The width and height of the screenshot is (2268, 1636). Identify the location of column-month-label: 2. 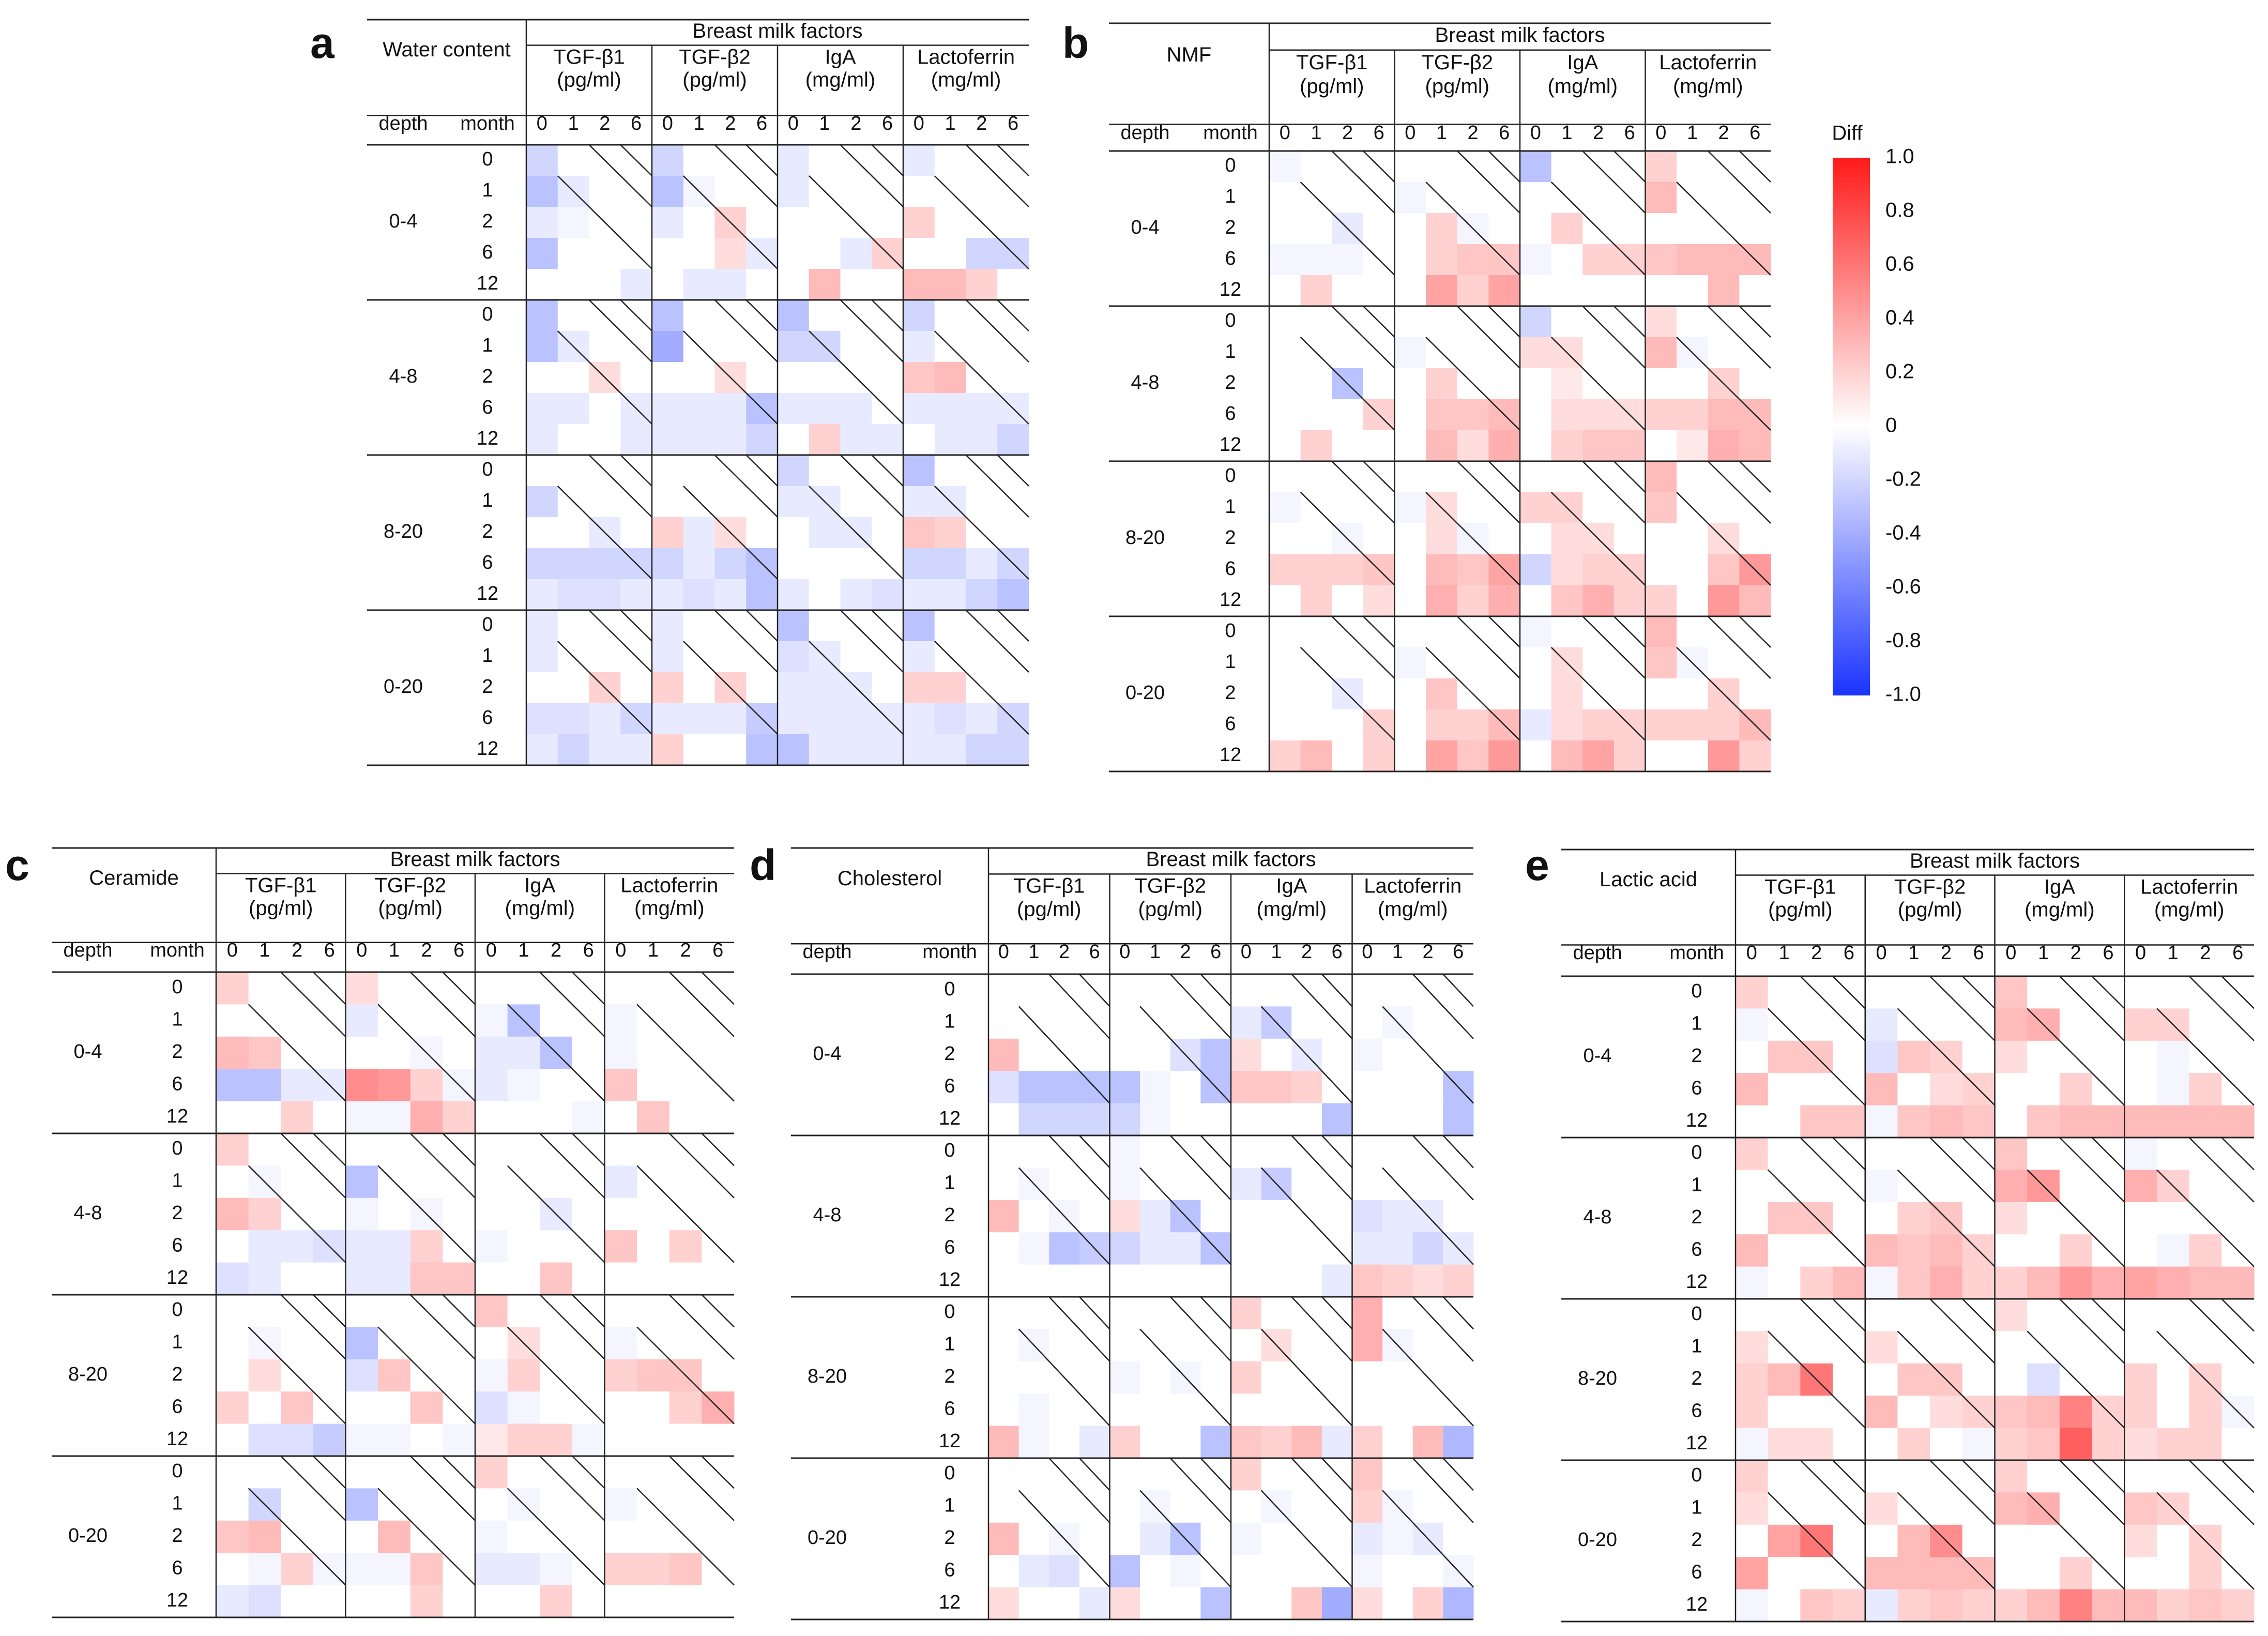
(297, 950).